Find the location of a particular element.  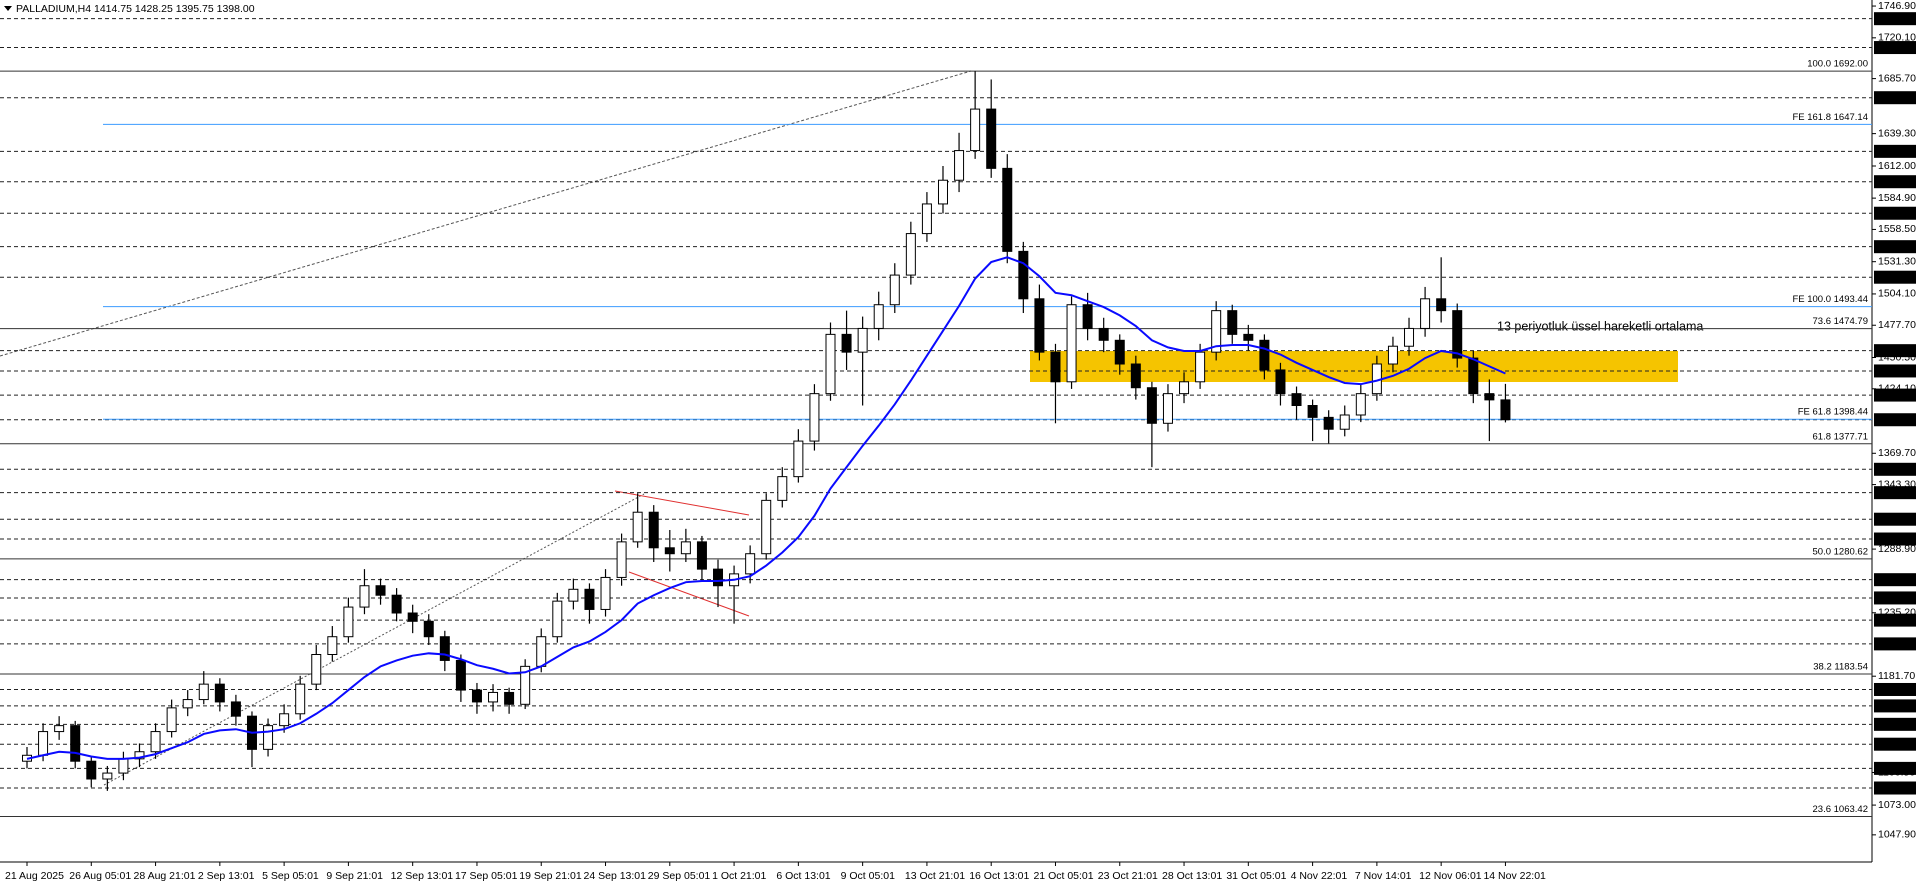

x-tick-label: 5 Sep 05:01 is located at coordinates (290, 876).